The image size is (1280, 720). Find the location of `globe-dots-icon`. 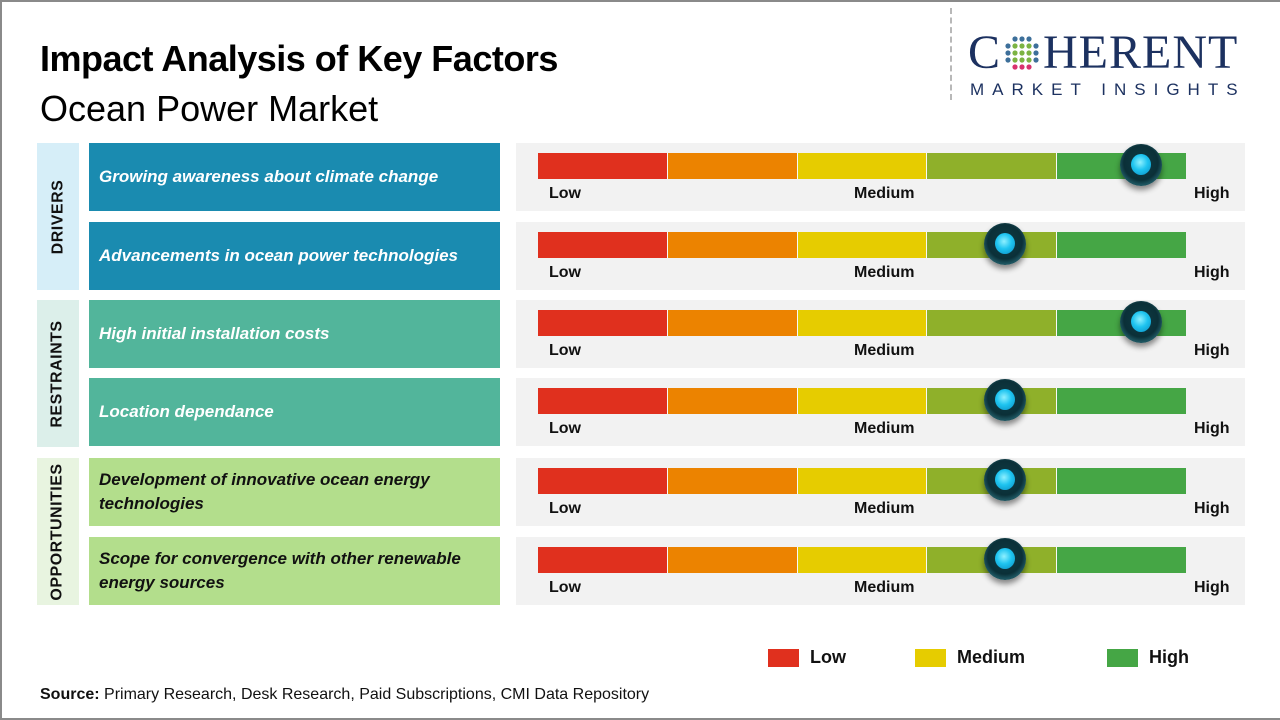

globe-dots-icon is located at coordinates (1022, 53).